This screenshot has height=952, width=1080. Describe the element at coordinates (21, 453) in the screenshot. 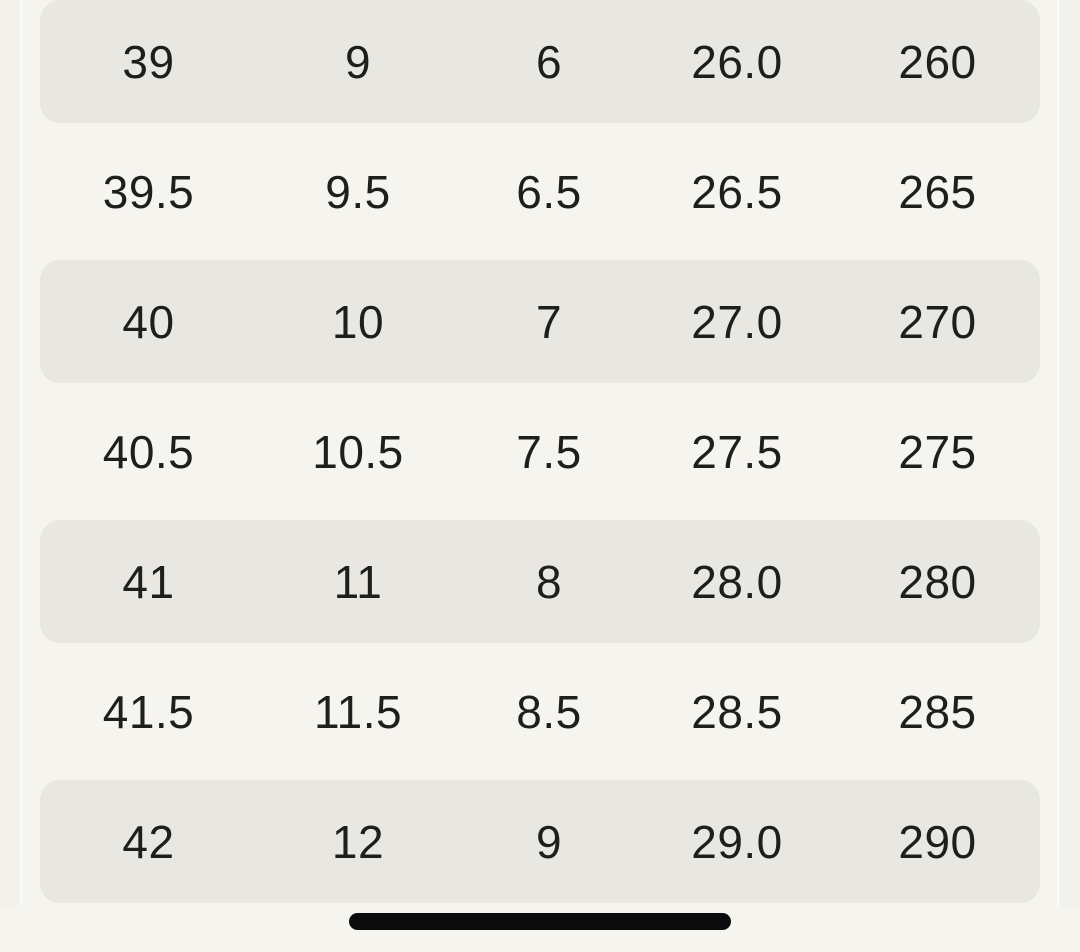

I see `card-edge-left-line` at that location.